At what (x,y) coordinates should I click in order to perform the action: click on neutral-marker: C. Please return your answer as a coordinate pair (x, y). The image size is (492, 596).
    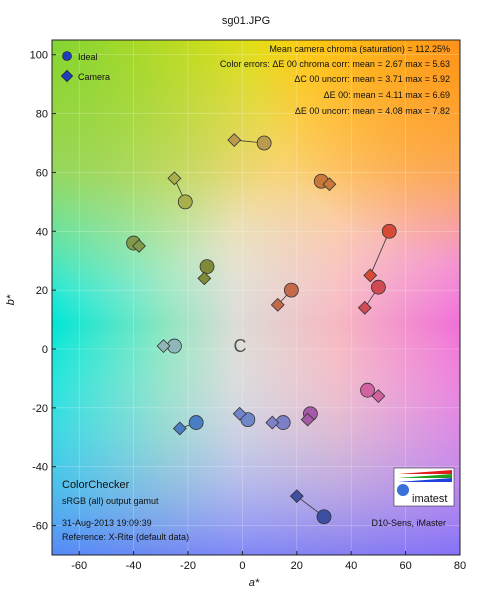
    Looking at the image, I should click on (240, 346).